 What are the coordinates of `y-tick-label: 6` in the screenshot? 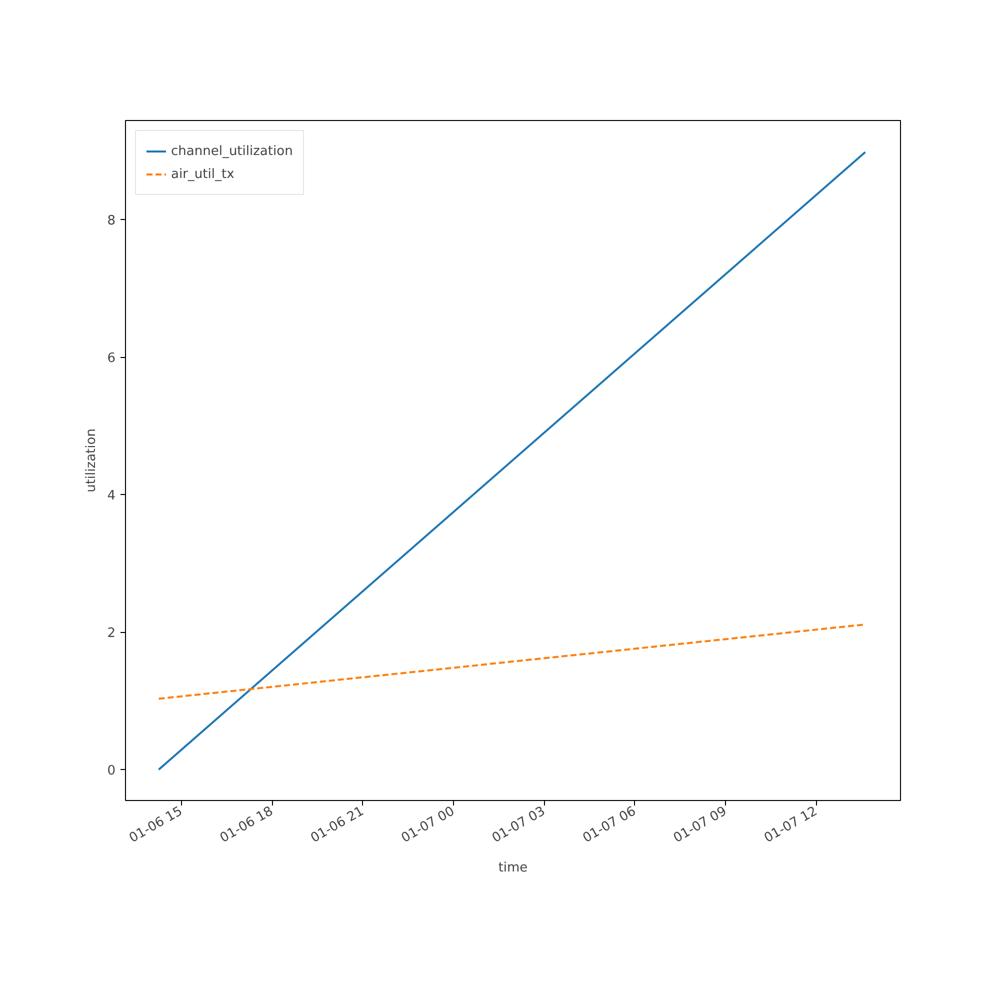 It's located at (111, 358).